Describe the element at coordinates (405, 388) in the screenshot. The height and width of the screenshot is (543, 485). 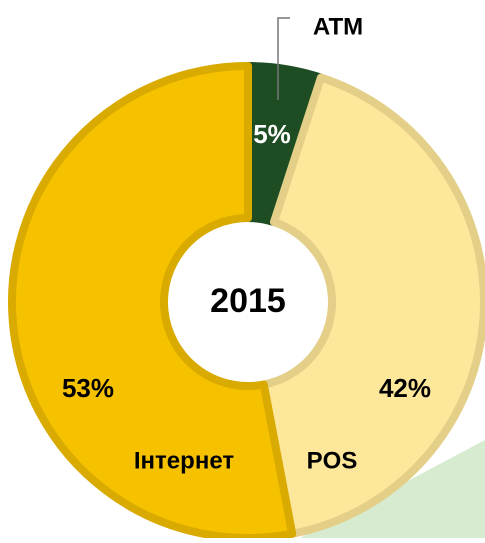
I see `value-label: 42%` at that location.